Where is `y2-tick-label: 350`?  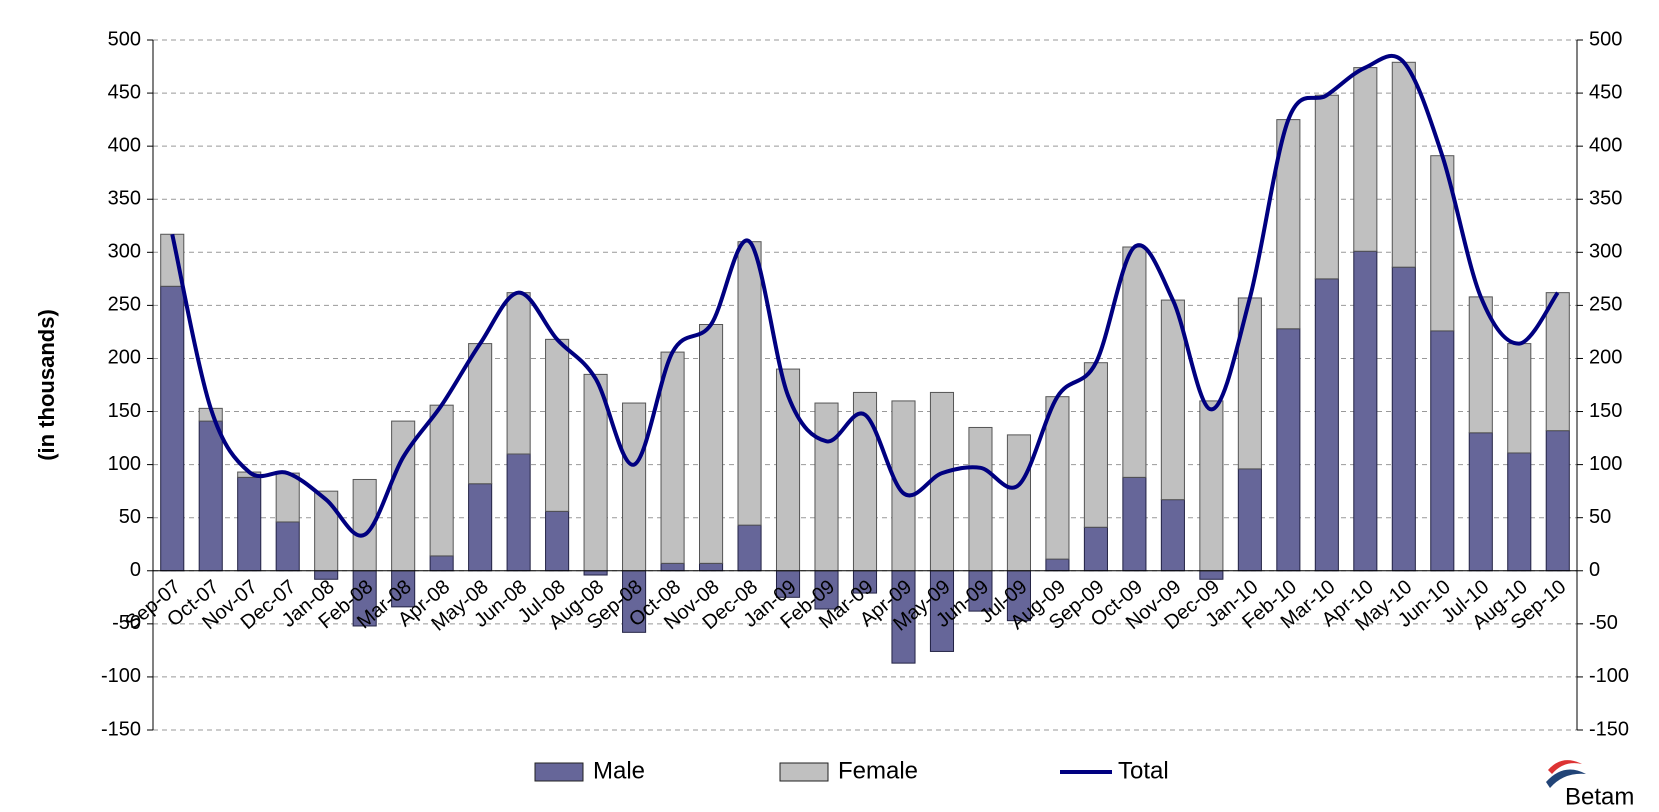
y2-tick-label: 350 is located at coordinates (1605, 199).